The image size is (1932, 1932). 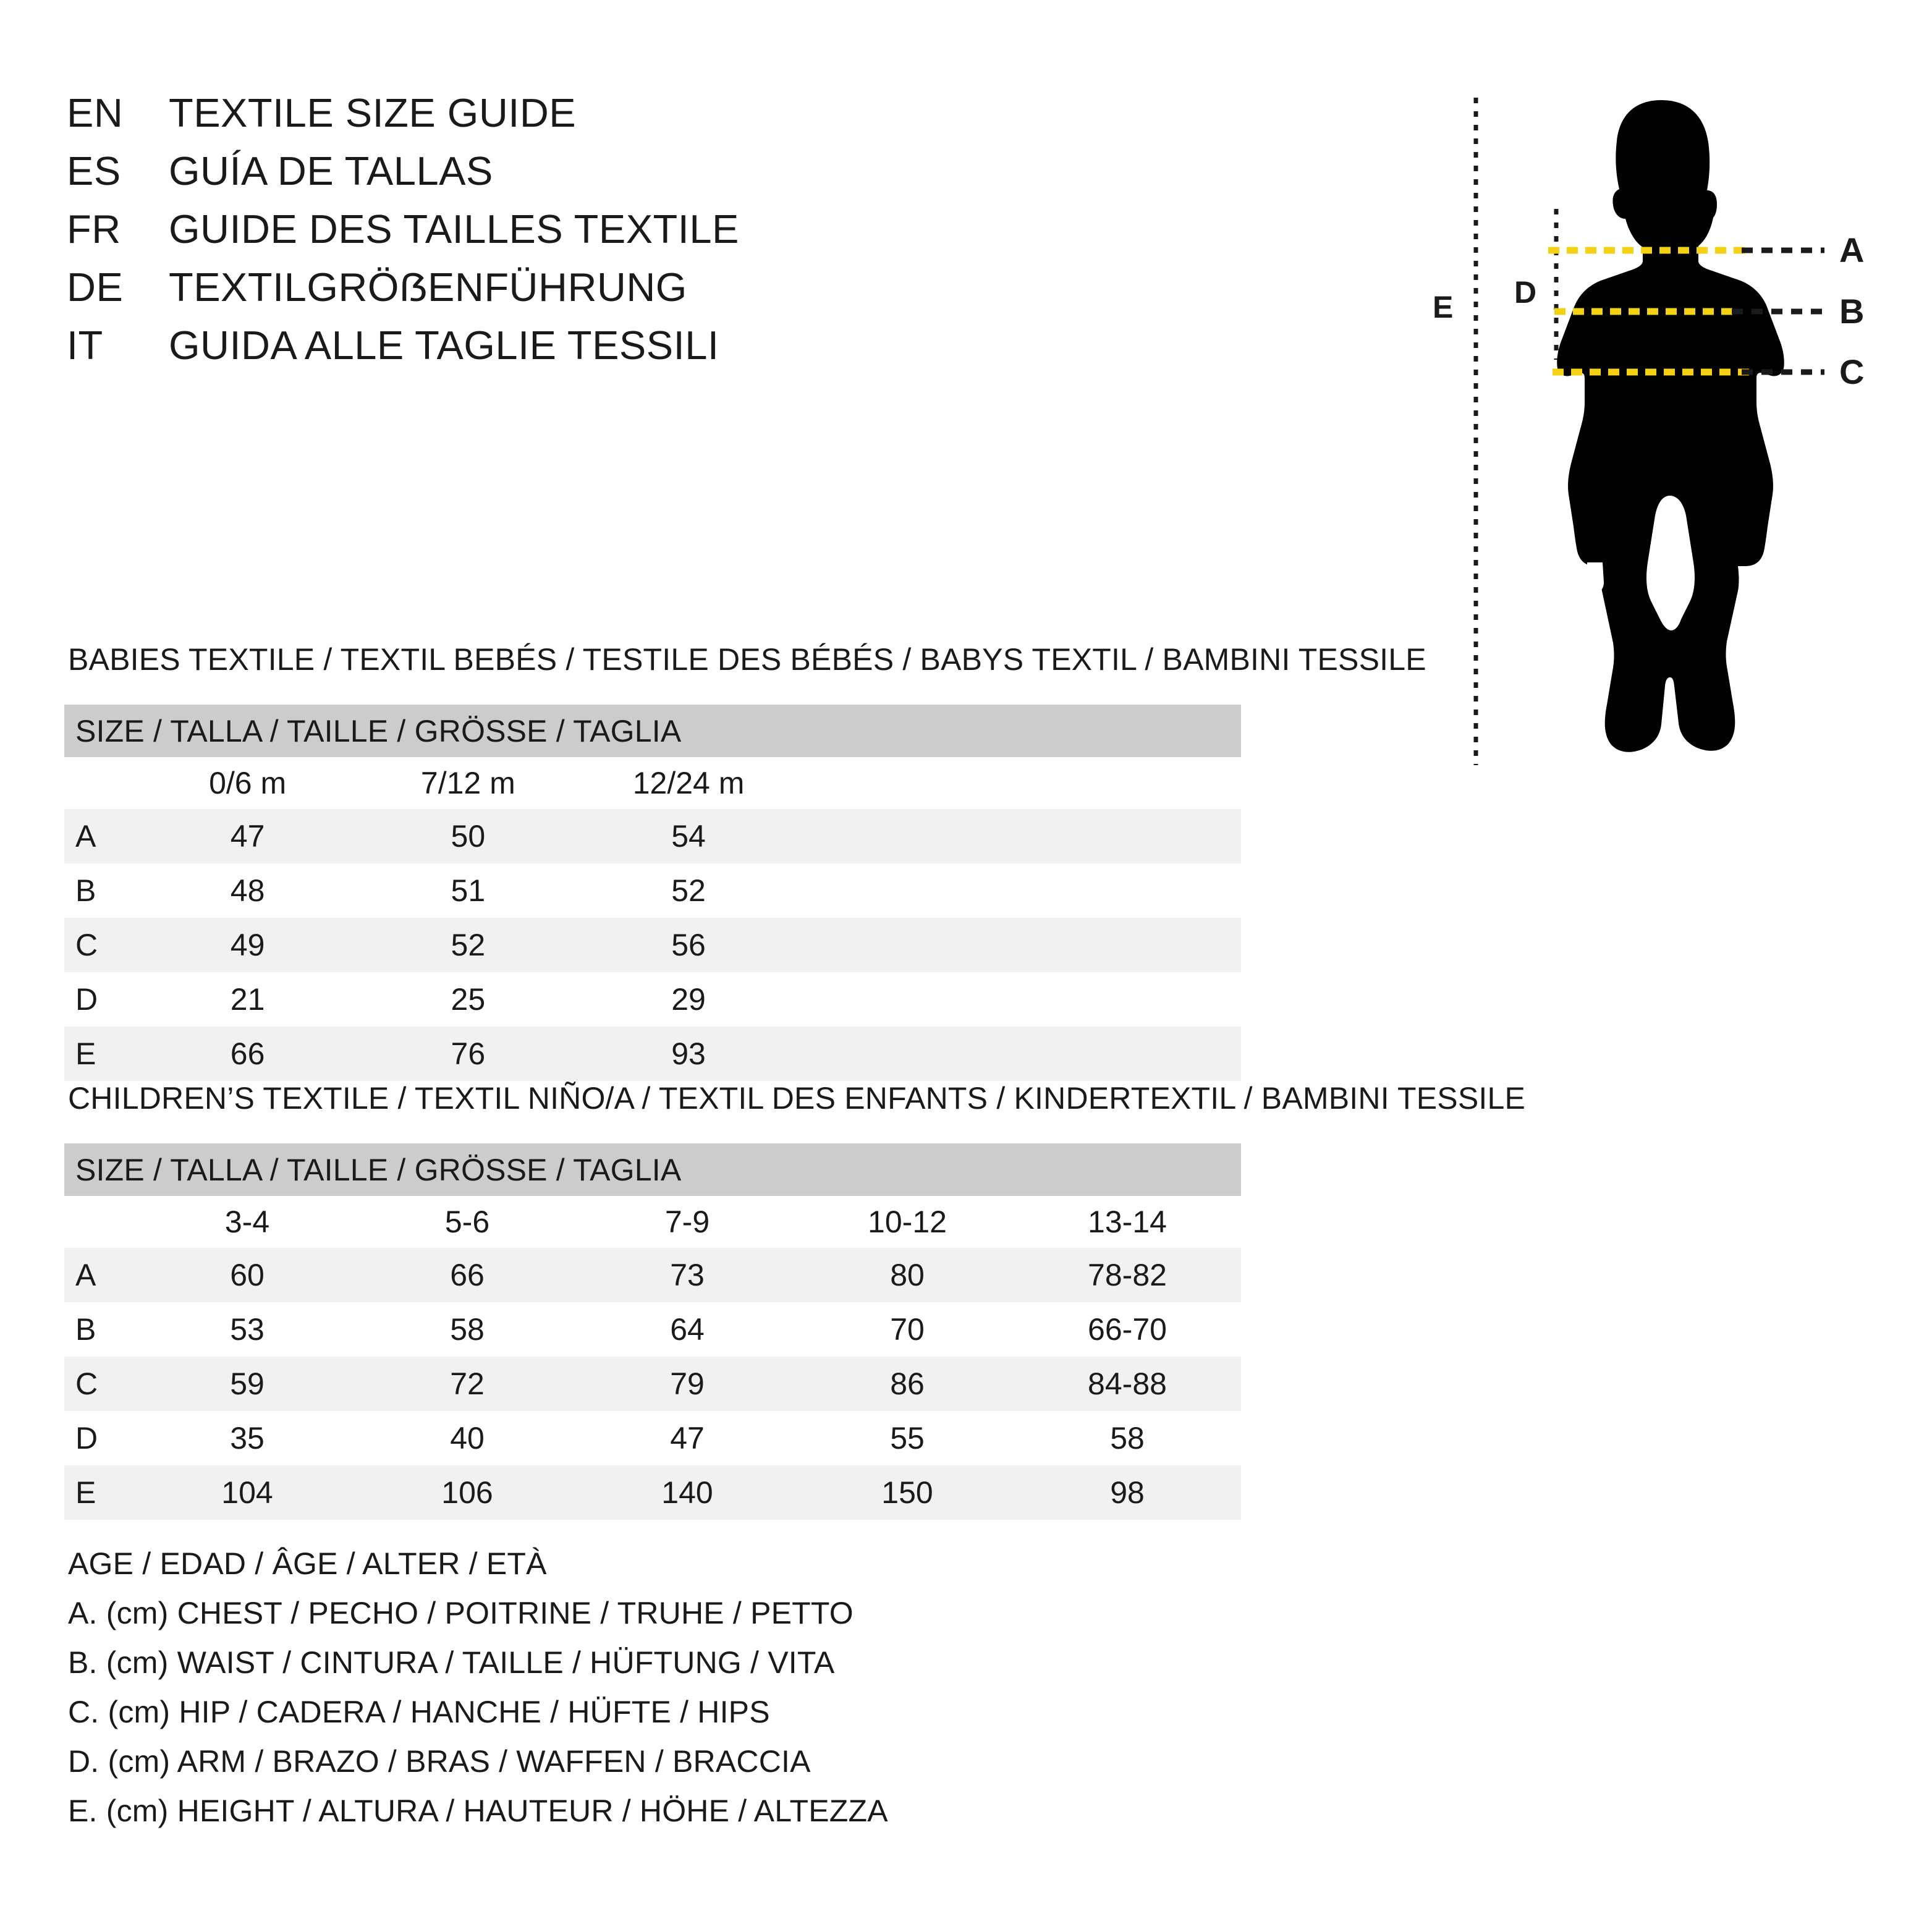 What do you see at coordinates (688, 890) in the screenshot?
I see `babies-cell-b-2: 52` at bounding box center [688, 890].